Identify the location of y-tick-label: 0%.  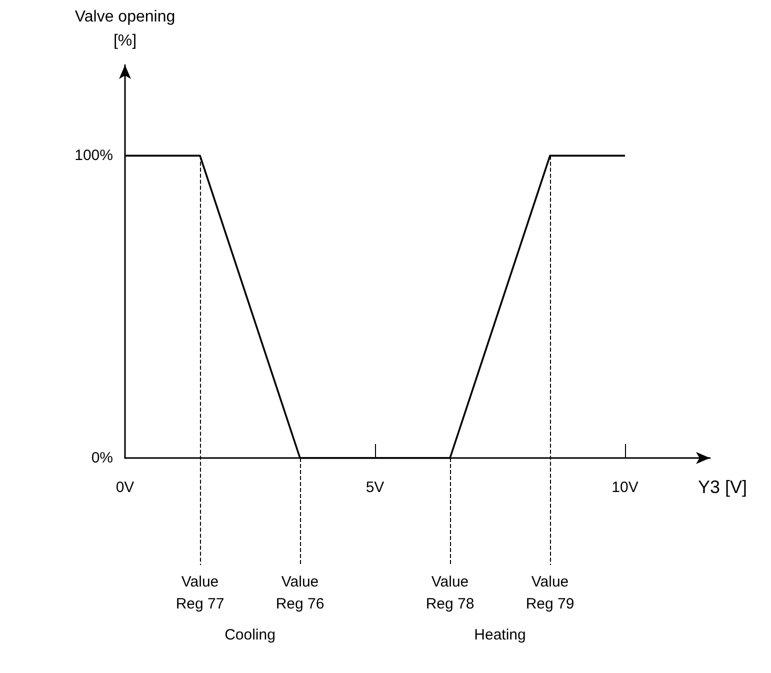
(102, 458).